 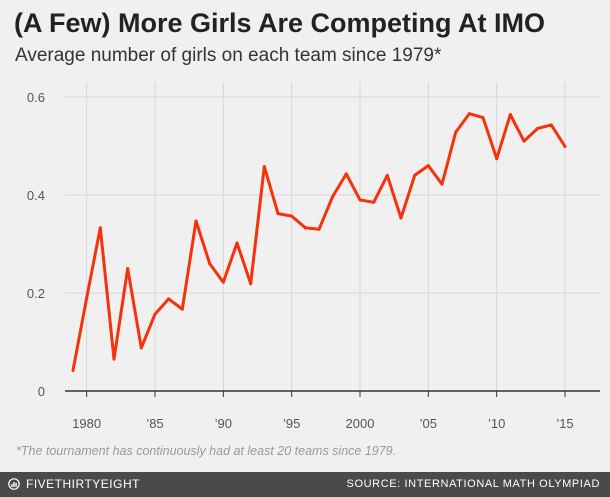 I want to click on x-tick-label: ’95, so click(x=291, y=423).